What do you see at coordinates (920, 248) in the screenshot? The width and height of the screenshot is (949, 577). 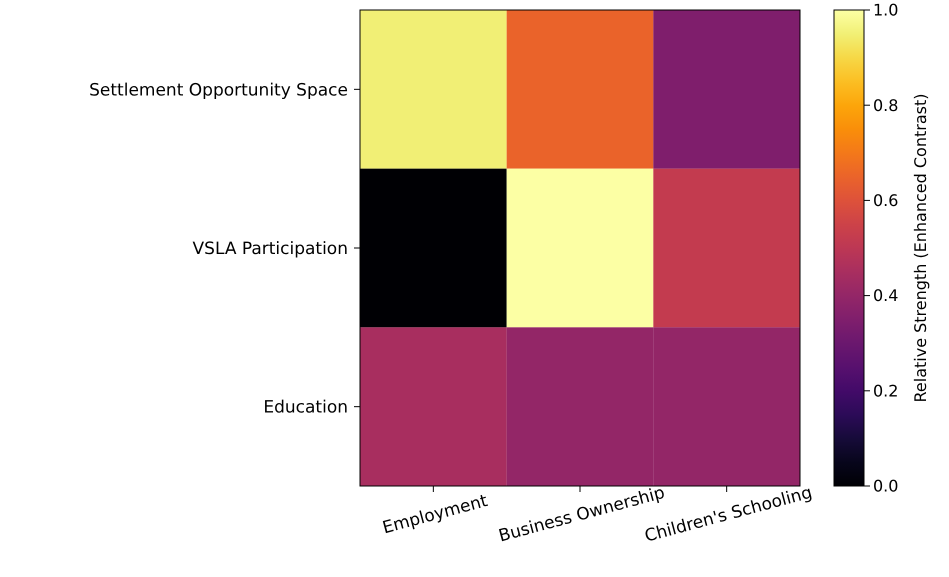 I see `color-bar-title: Relative Strength (Enhanced Contrast)` at bounding box center [920, 248].